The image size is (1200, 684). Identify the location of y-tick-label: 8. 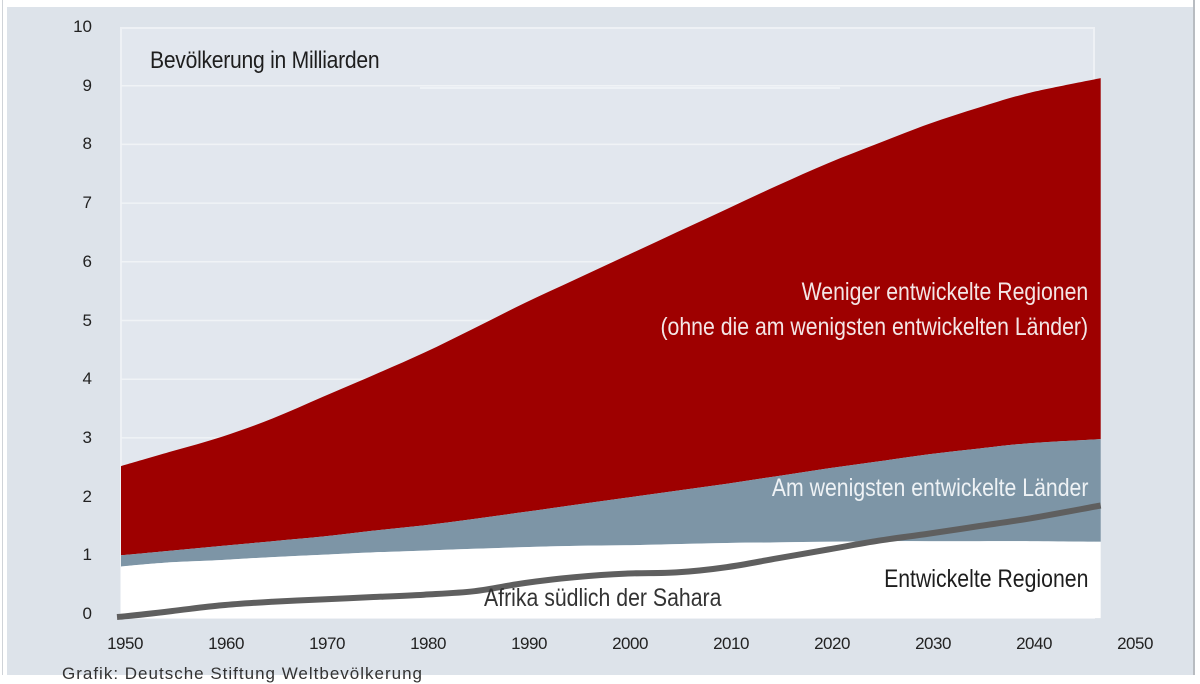
(87, 144).